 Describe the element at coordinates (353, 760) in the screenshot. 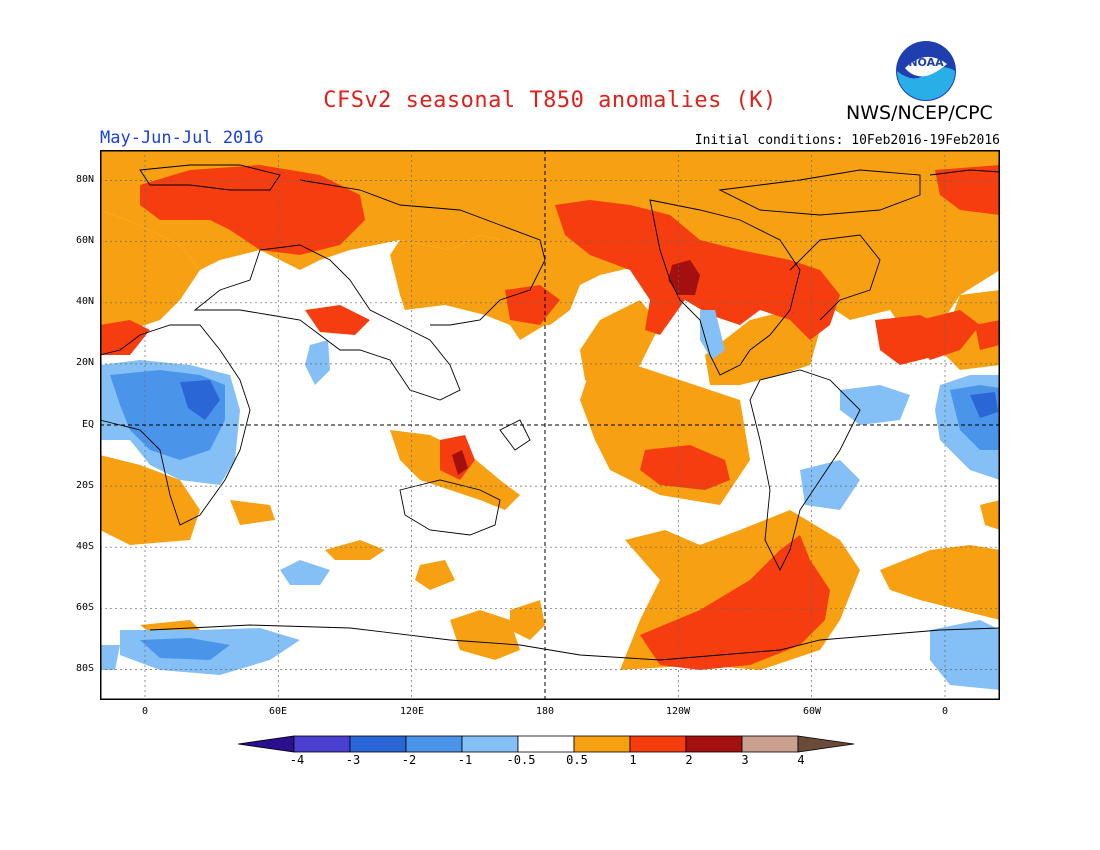

I see `colorbar-label: -3` at that location.